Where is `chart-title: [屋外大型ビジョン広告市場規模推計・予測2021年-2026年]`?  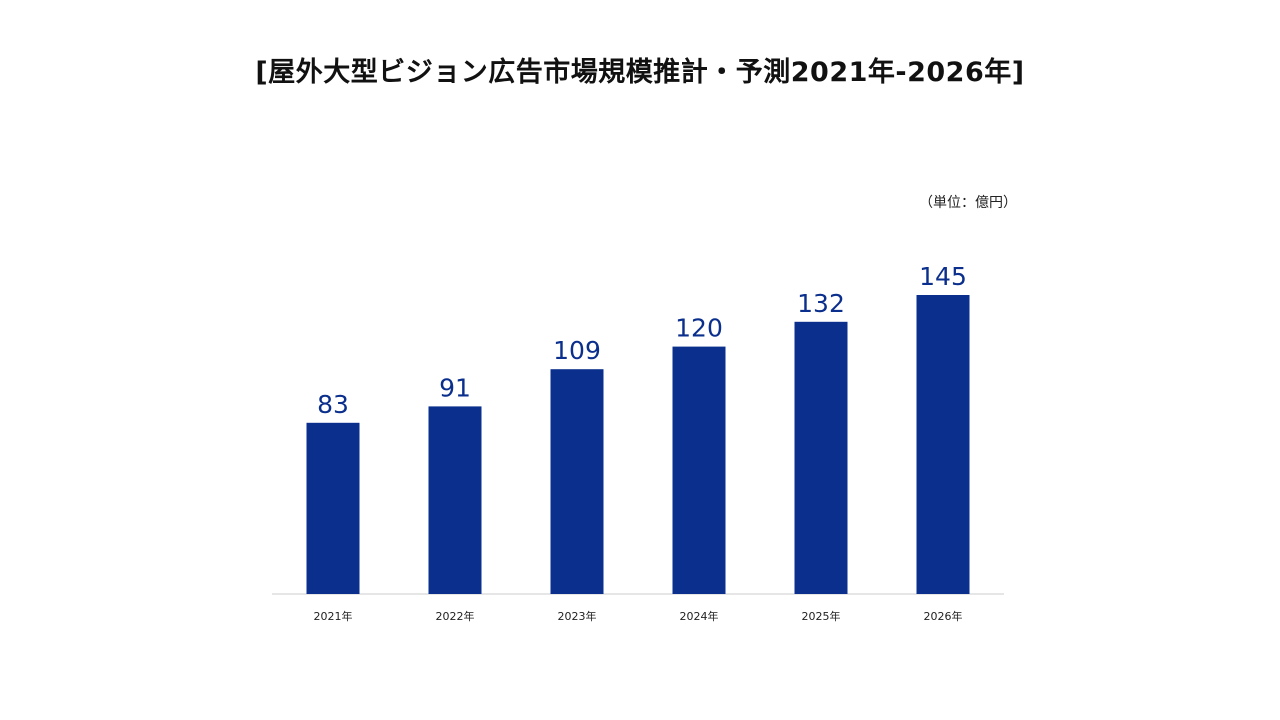
chart-title: [屋外大型ビジョン広告市場規模推計・予測2021年-2026年] is located at coordinates (640, 72).